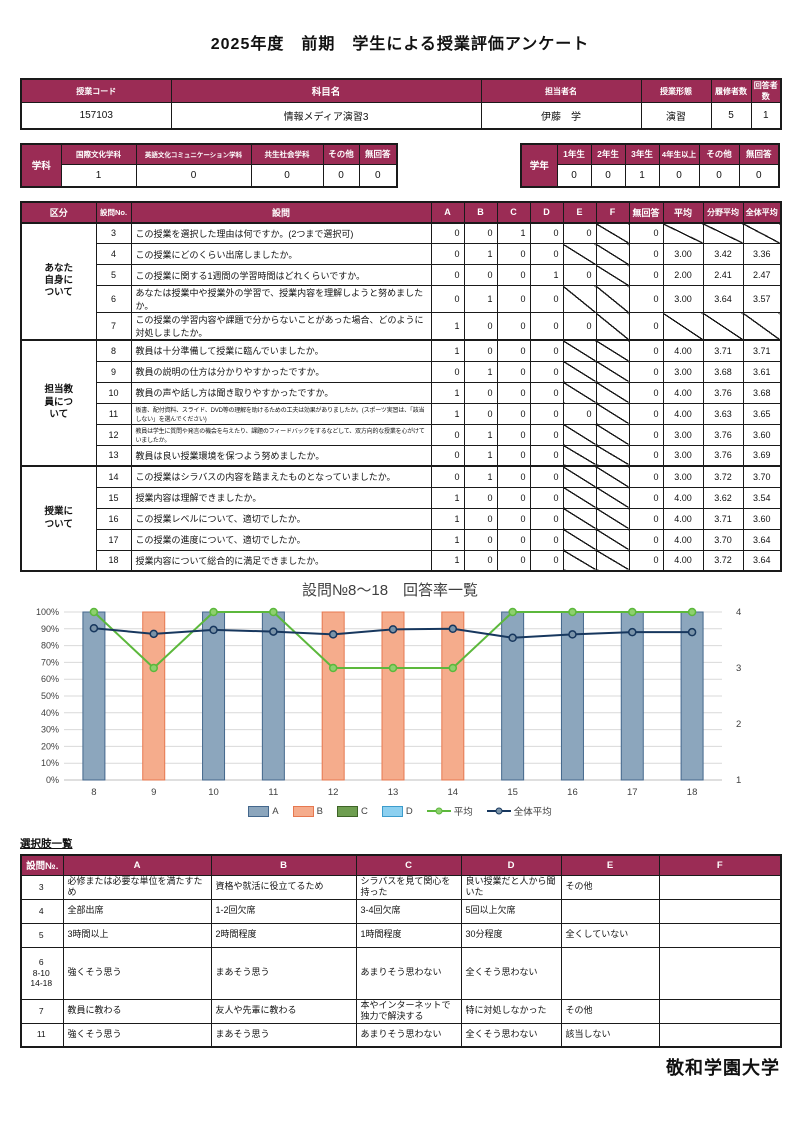 Image resolution: width=800 pixels, height=1131 pixels. I want to click on field-average: 2.41, so click(723, 275).